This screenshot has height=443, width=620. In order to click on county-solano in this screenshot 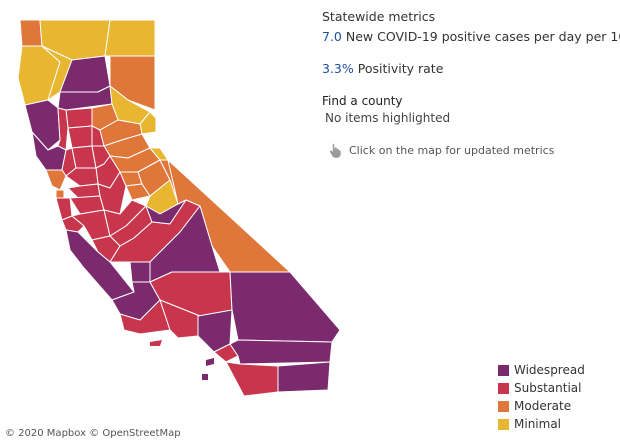, I will do `click(82, 177)`.